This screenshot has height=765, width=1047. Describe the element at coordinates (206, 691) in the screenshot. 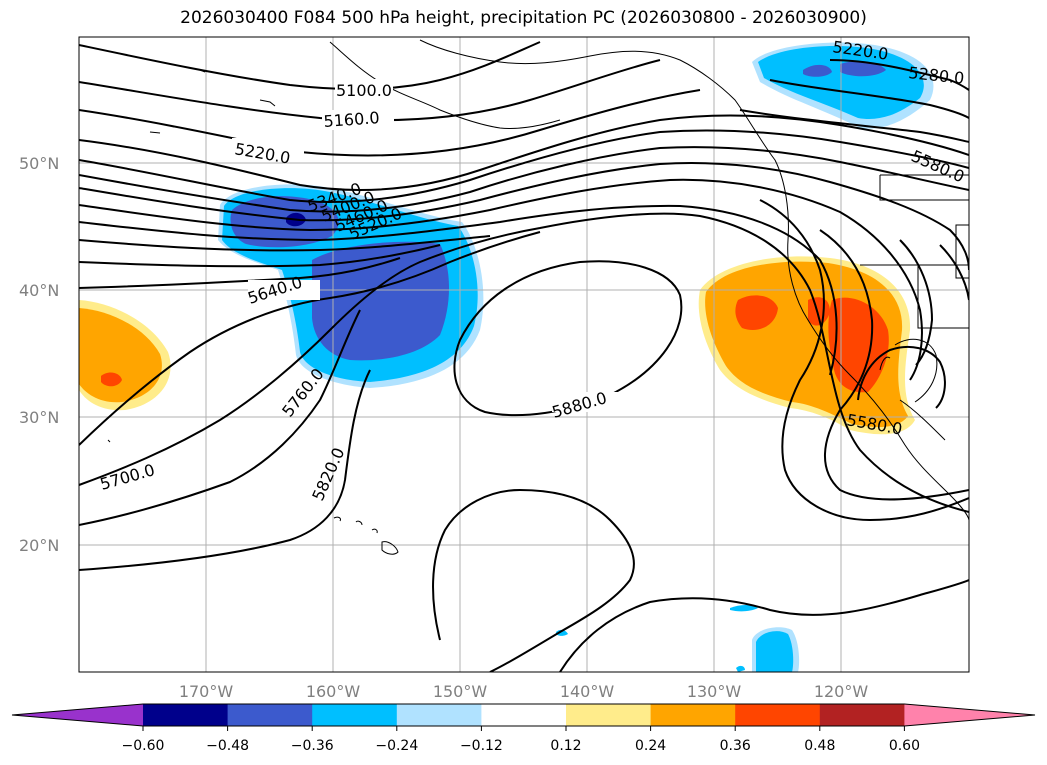

I see `lon-label: 170°W` at that location.